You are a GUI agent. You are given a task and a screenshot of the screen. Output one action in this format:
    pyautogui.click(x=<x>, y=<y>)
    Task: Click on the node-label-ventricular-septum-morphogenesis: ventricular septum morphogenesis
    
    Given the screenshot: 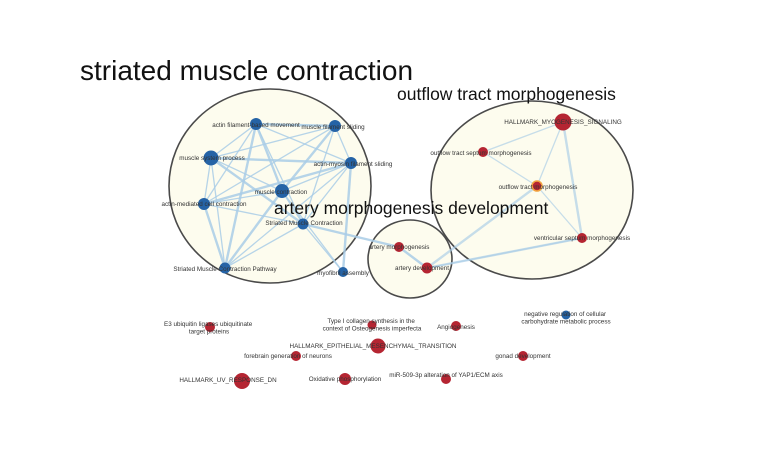 What is the action you would take?
    pyautogui.click(x=582, y=238)
    